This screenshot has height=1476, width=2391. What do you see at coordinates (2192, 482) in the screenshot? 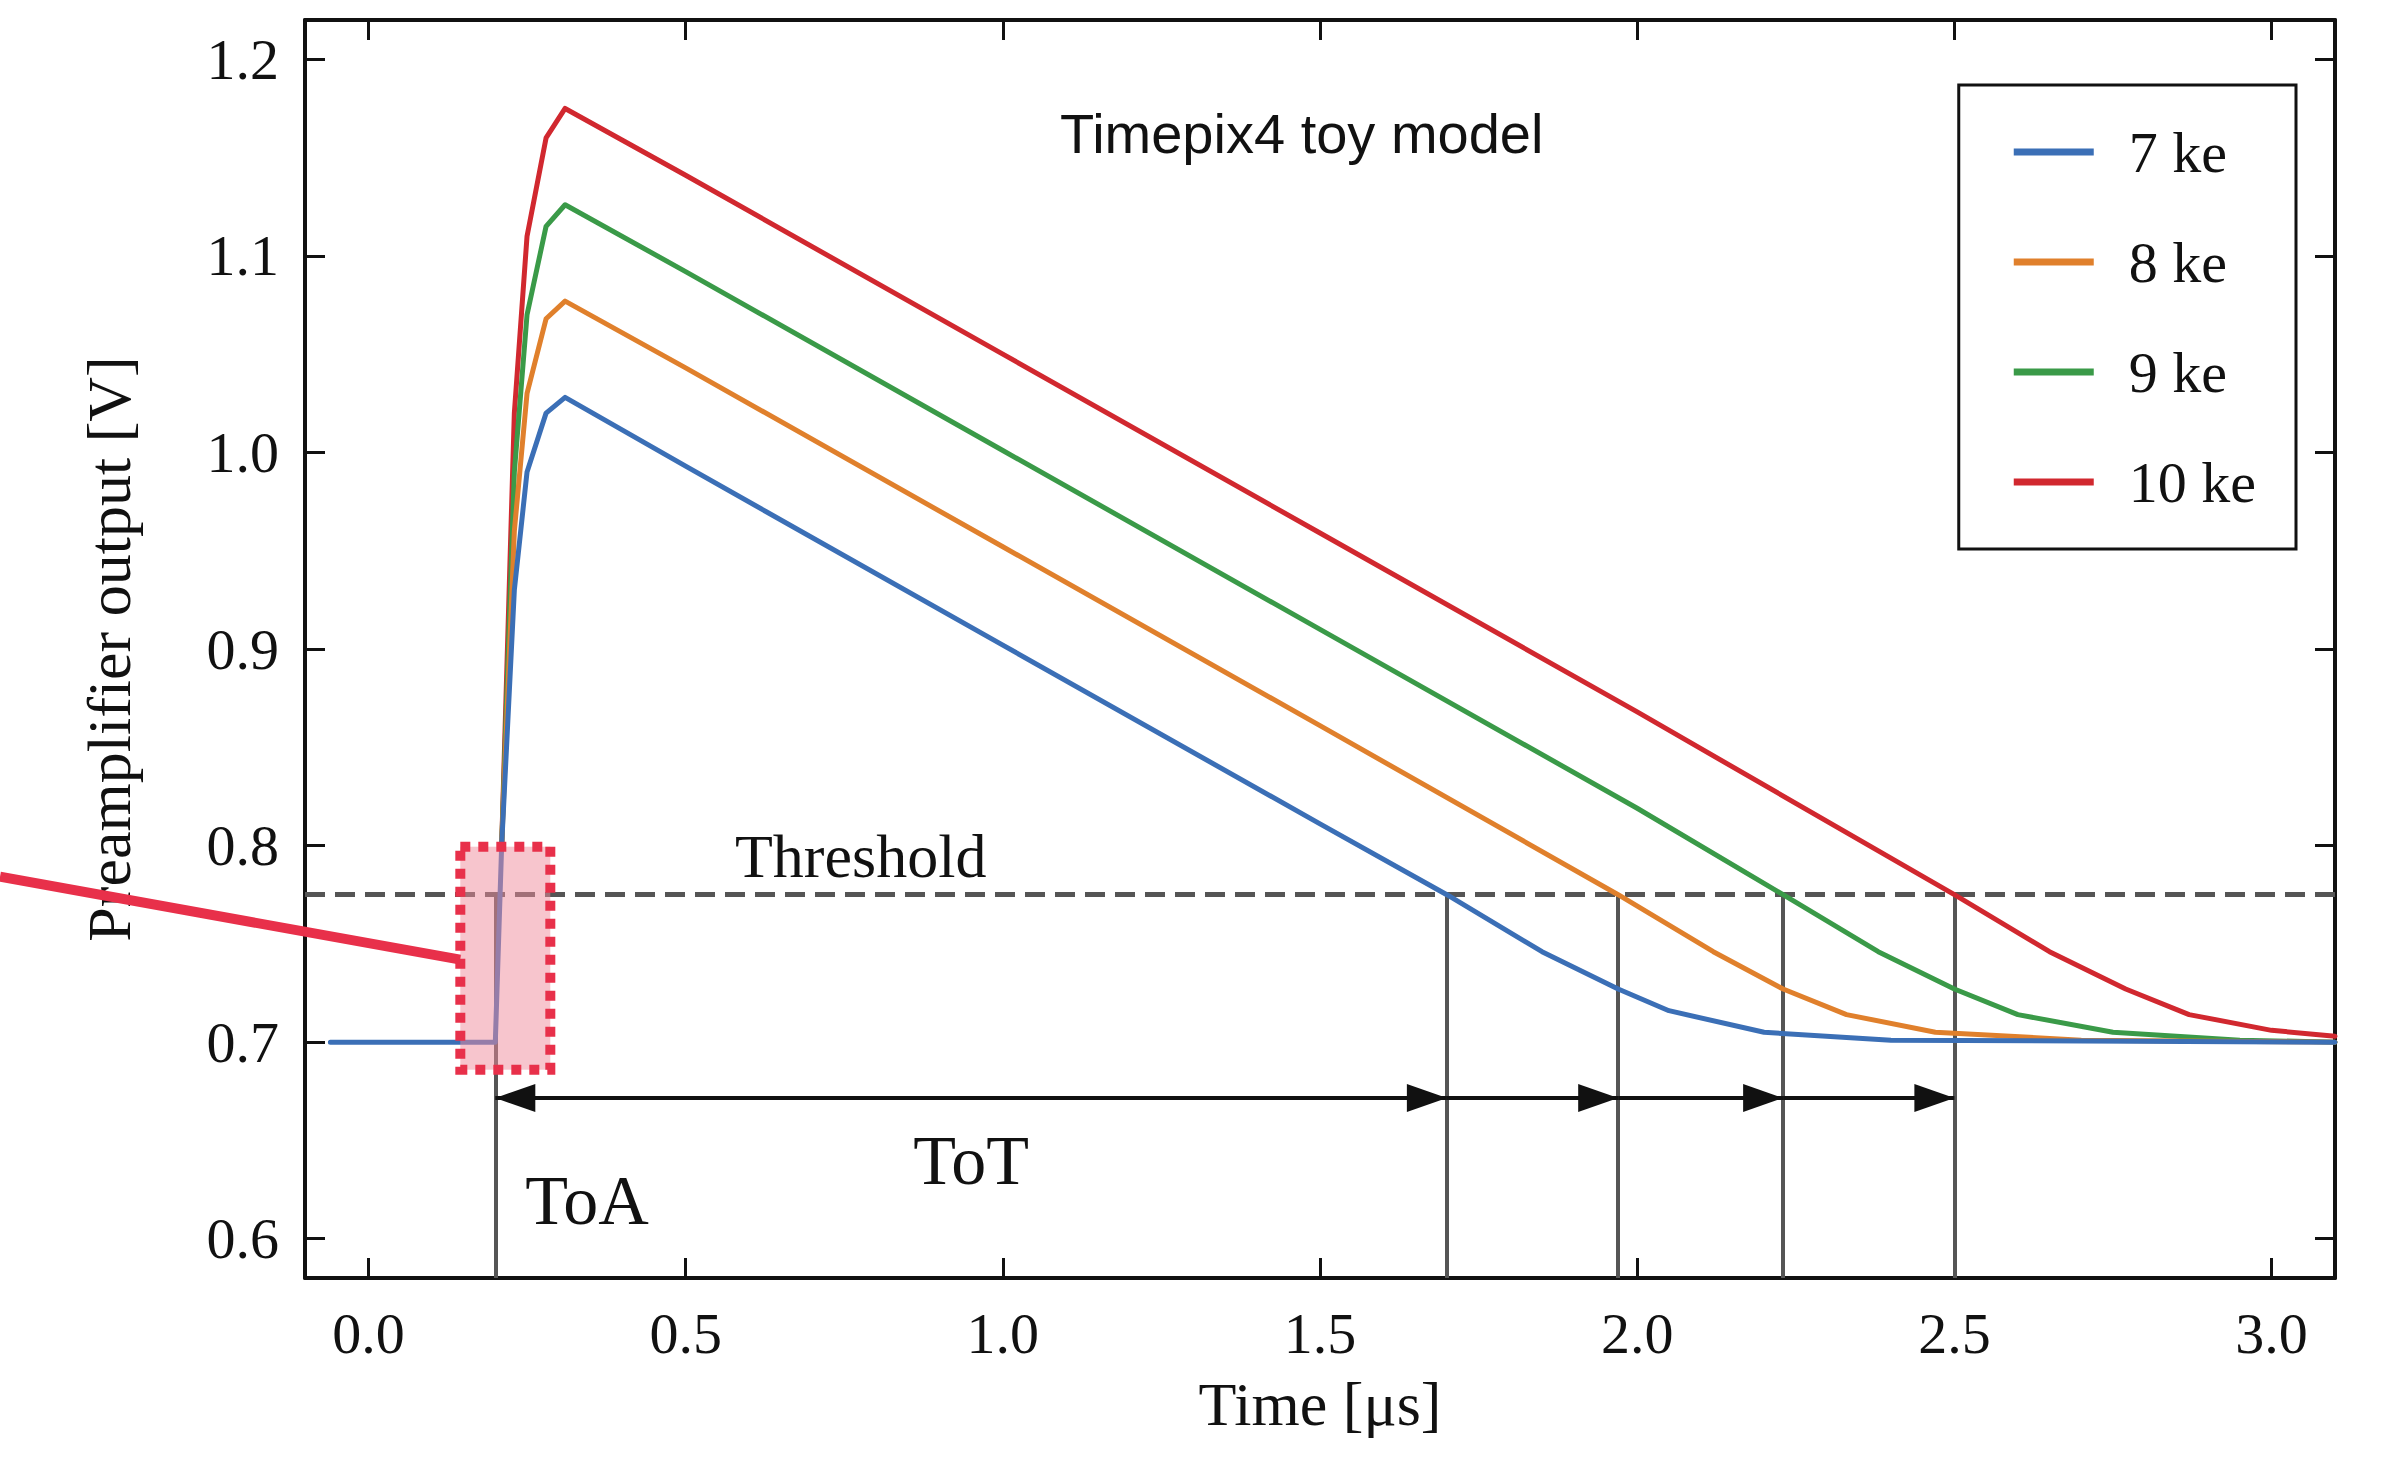
I see `legend-label: 10 ke` at bounding box center [2192, 482].